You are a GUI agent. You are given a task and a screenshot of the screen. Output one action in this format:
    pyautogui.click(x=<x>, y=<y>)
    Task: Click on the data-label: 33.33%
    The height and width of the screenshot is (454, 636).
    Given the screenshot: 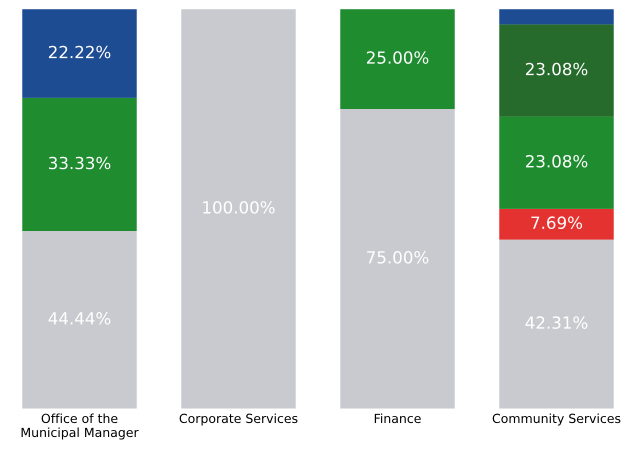 What is the action you would take?
    pyautogui.click(x=79, y=163)
    